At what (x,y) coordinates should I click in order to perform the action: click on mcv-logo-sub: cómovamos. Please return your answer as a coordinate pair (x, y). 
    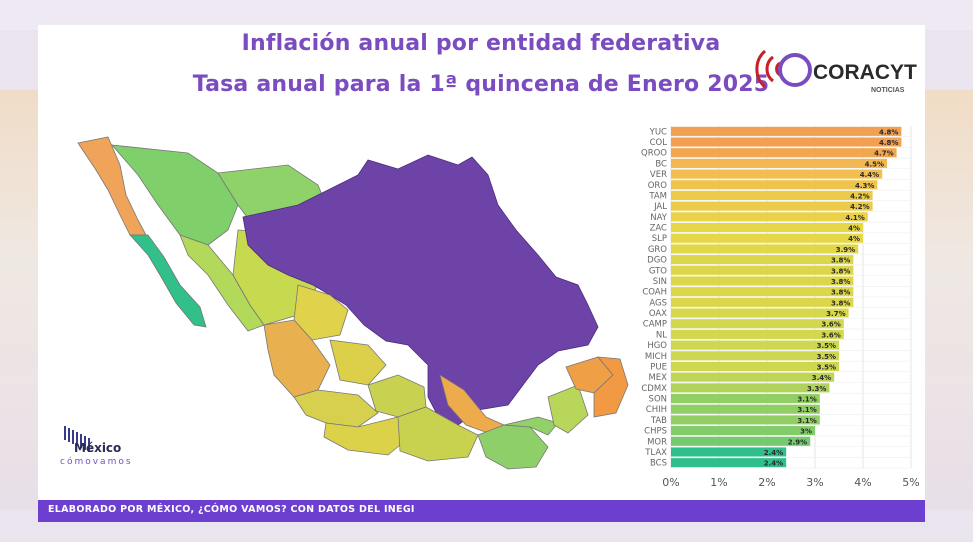
    Looking at the image, I should click on (96, 462).